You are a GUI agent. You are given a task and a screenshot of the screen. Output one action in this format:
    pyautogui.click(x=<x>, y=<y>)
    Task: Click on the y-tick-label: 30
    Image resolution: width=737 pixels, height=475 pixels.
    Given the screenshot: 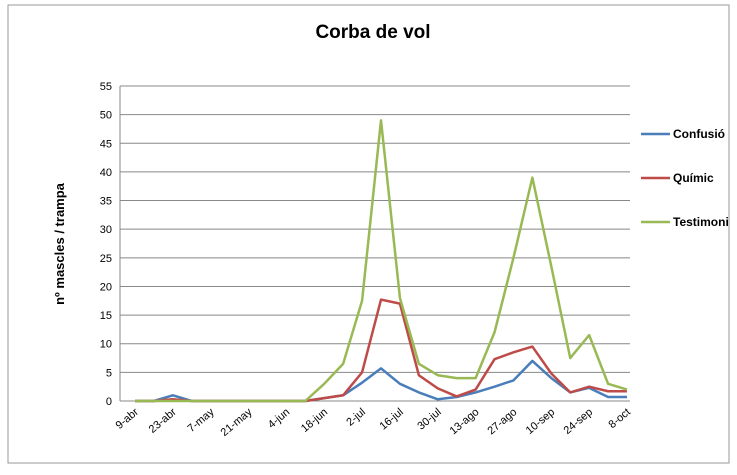 What is the action you would take?
    pyautogui.click(x=106, y=230)
    